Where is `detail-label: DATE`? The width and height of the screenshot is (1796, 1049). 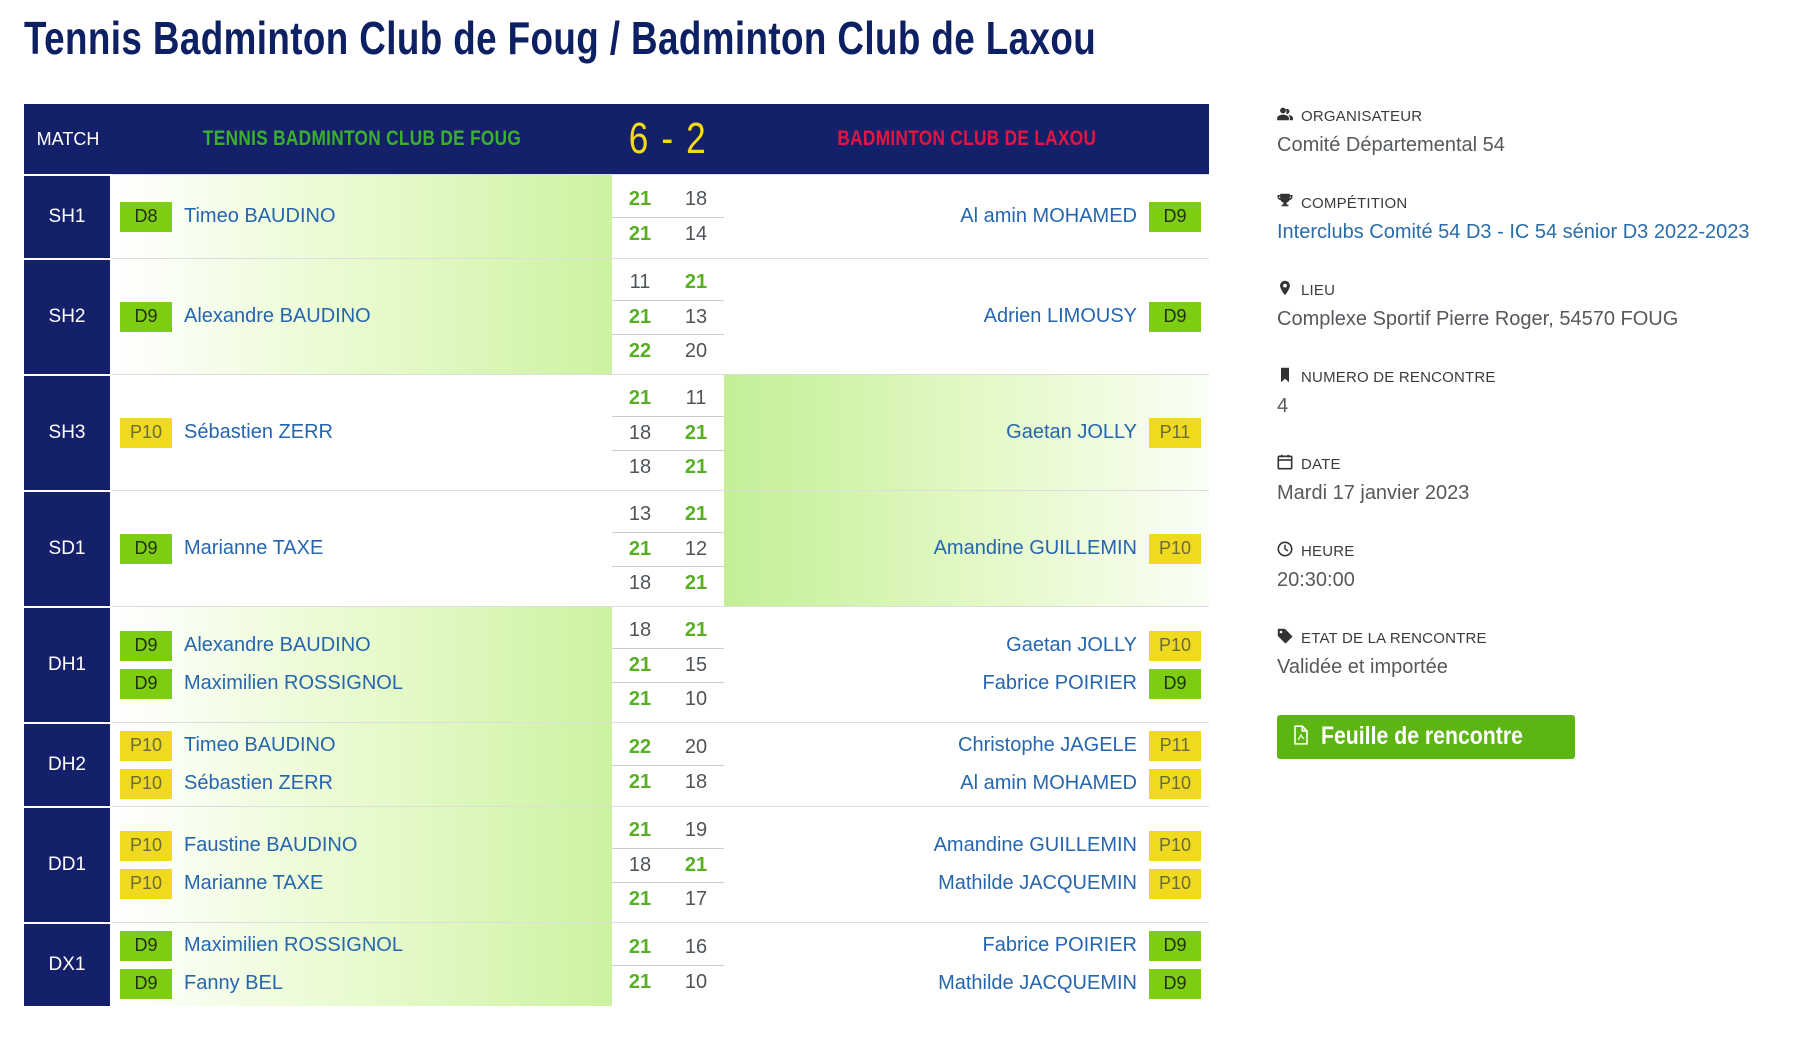
detail-label: DATE is located at coordinates (1524, 464).